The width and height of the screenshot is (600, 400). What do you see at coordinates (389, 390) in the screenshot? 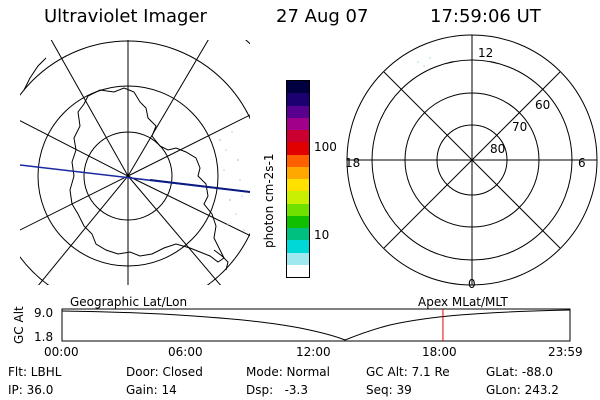
I see `info-seq: Seq: 39` at bounding box center [389, 390].